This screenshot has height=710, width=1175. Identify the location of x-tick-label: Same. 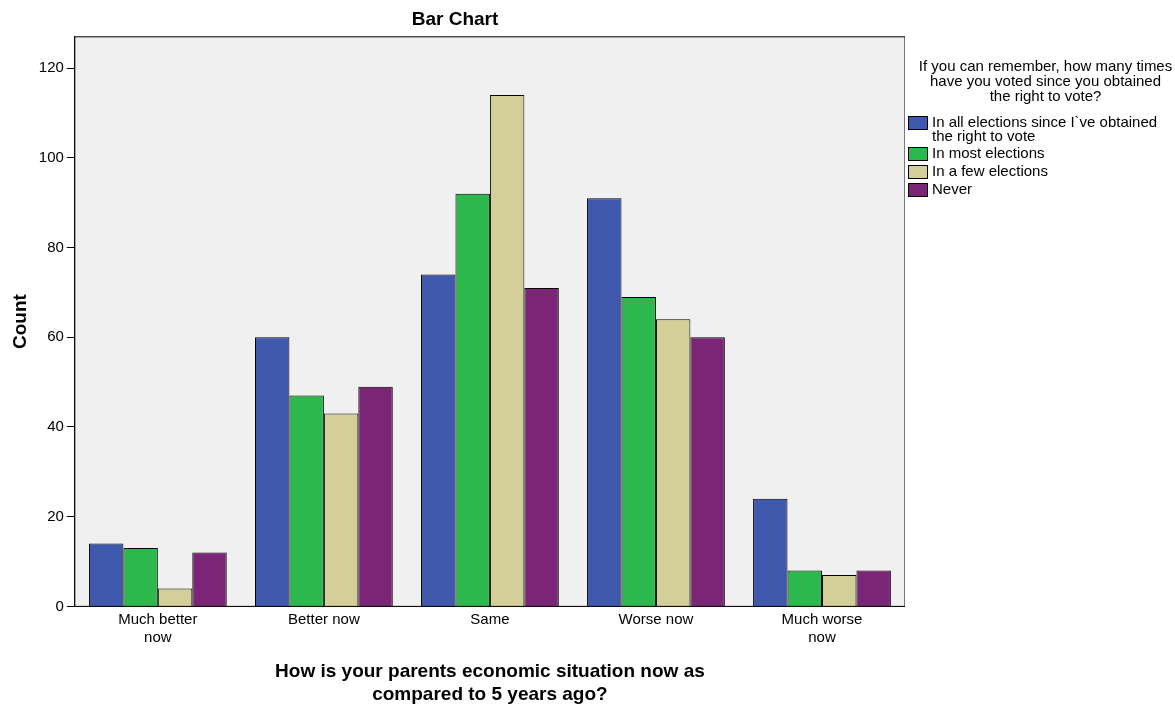
(490, 618).